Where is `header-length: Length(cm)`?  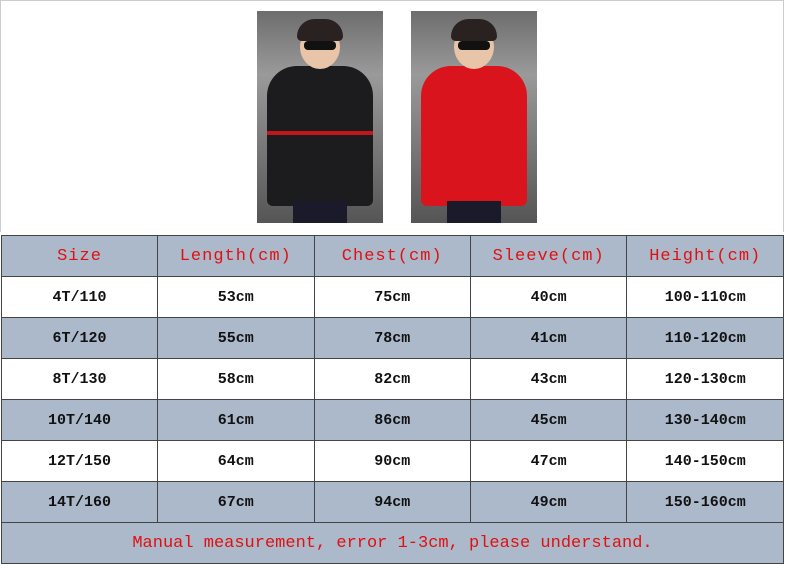
header-length: Length(cm) is located at coordinates (236, 256).